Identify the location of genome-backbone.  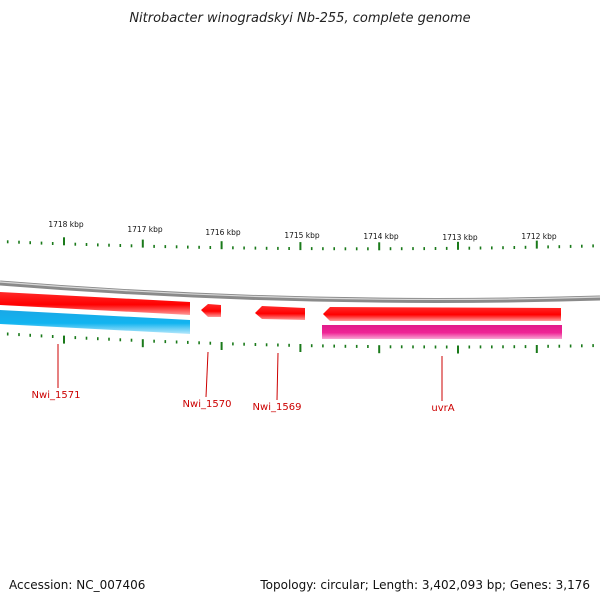
(300, 291).